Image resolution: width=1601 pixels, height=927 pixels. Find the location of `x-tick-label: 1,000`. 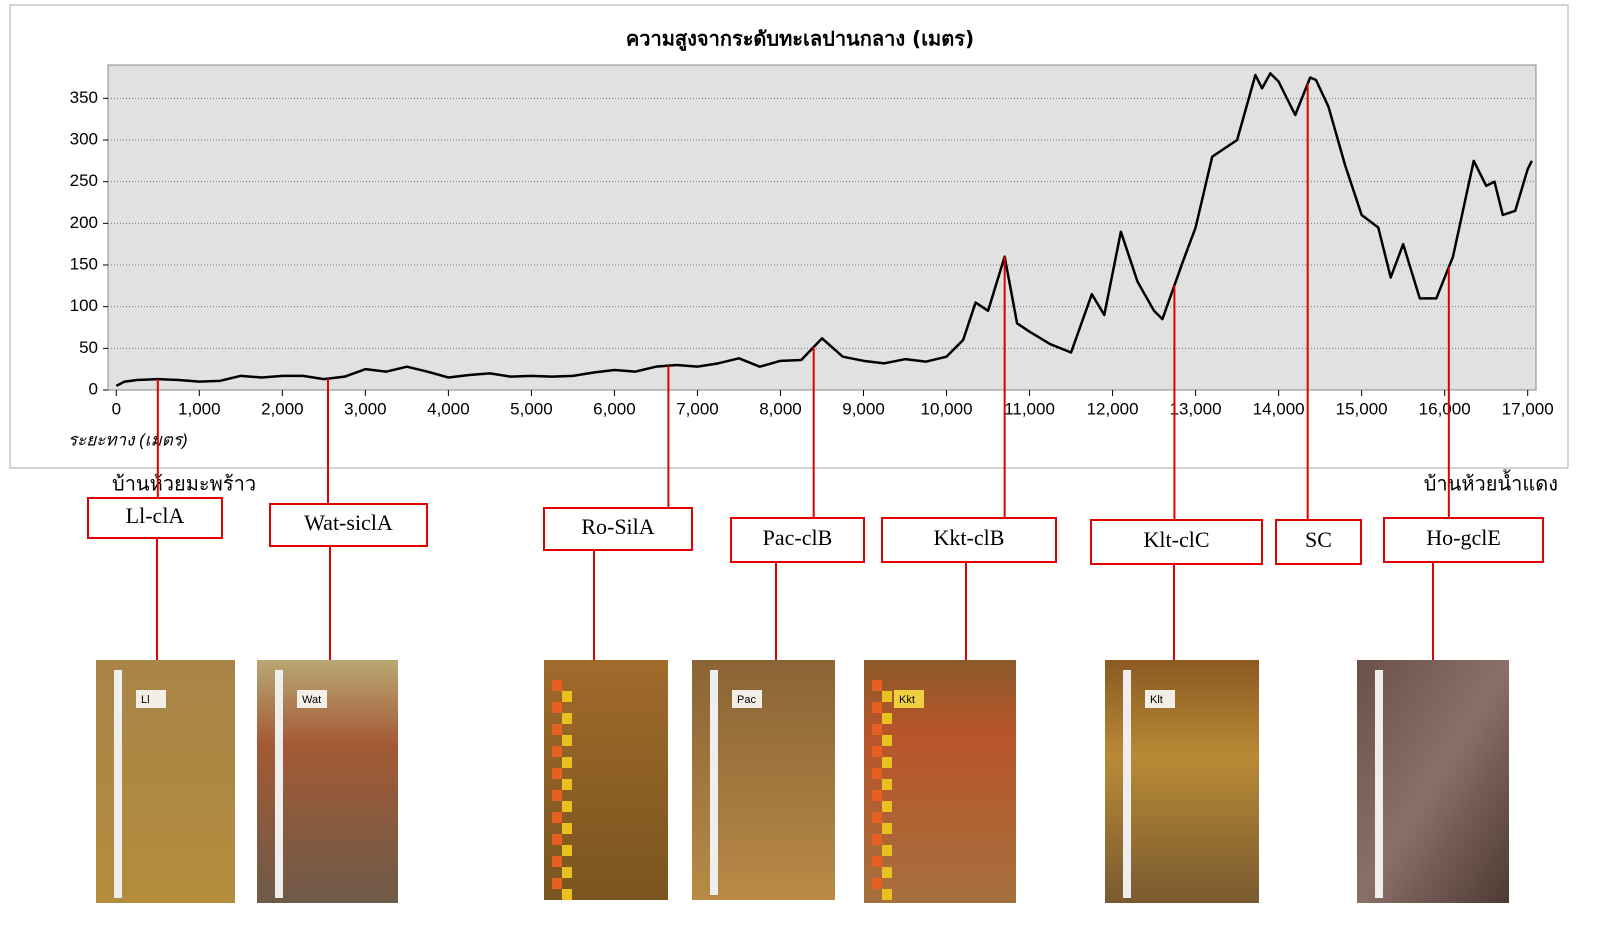

x-tick-label: 1,000 is located at coordinates (199, 408).